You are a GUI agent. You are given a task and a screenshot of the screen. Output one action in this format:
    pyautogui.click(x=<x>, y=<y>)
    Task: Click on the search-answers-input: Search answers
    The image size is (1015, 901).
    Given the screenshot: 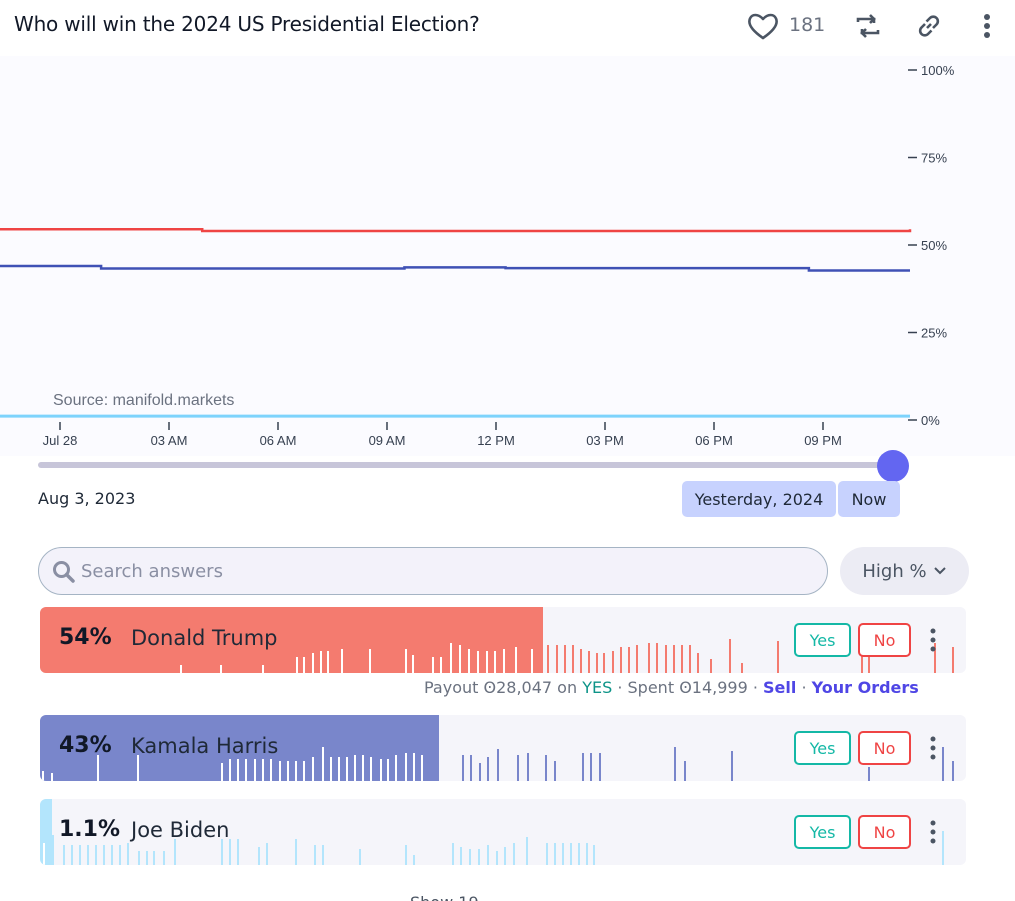 What is the action you would take?
    pyautogui.click(x=433, y=571)
    